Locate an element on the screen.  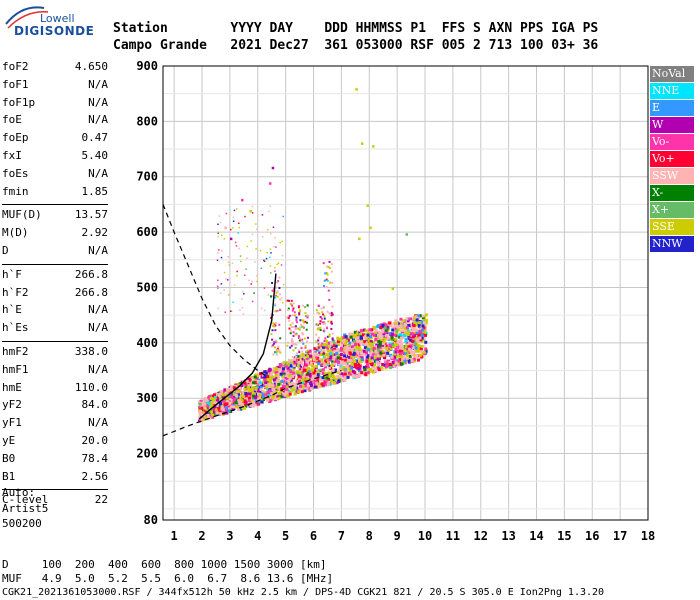
param-row: M(D) 2.92 is located at coordinates (55, 235).